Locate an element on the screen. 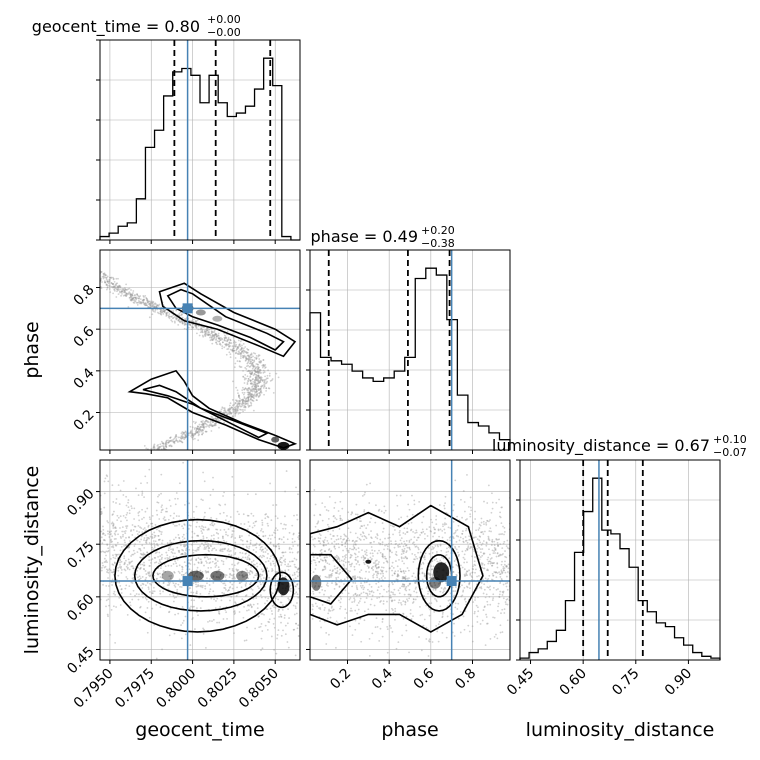  title-phase: phase = 0.49 +0.20 −0.38 is located at coordinates (383, 237).